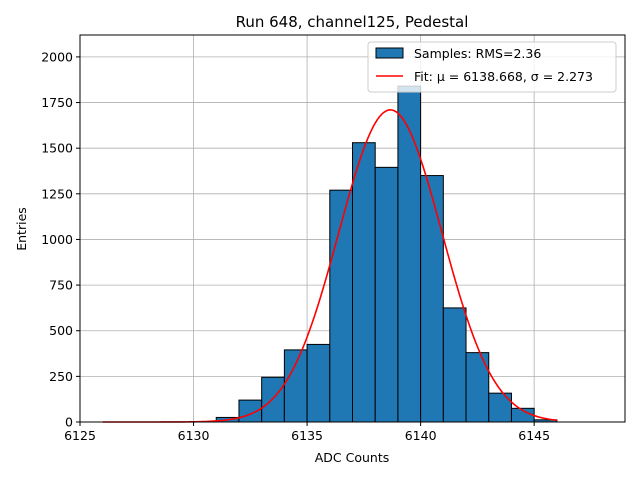 This screenshot has width=640, height=480. Describe the element at coordinates (534, 435) in the screenshot. I see `x-tick-label: 6145` at that location.